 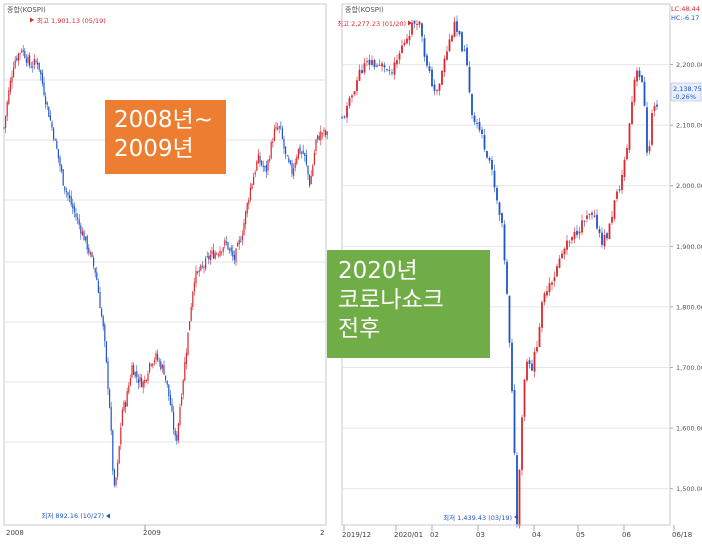 What do you see at coordinates (359, 328) in the screenshot?
I see `callout-line: 전후` at bounding box center [359, 328].